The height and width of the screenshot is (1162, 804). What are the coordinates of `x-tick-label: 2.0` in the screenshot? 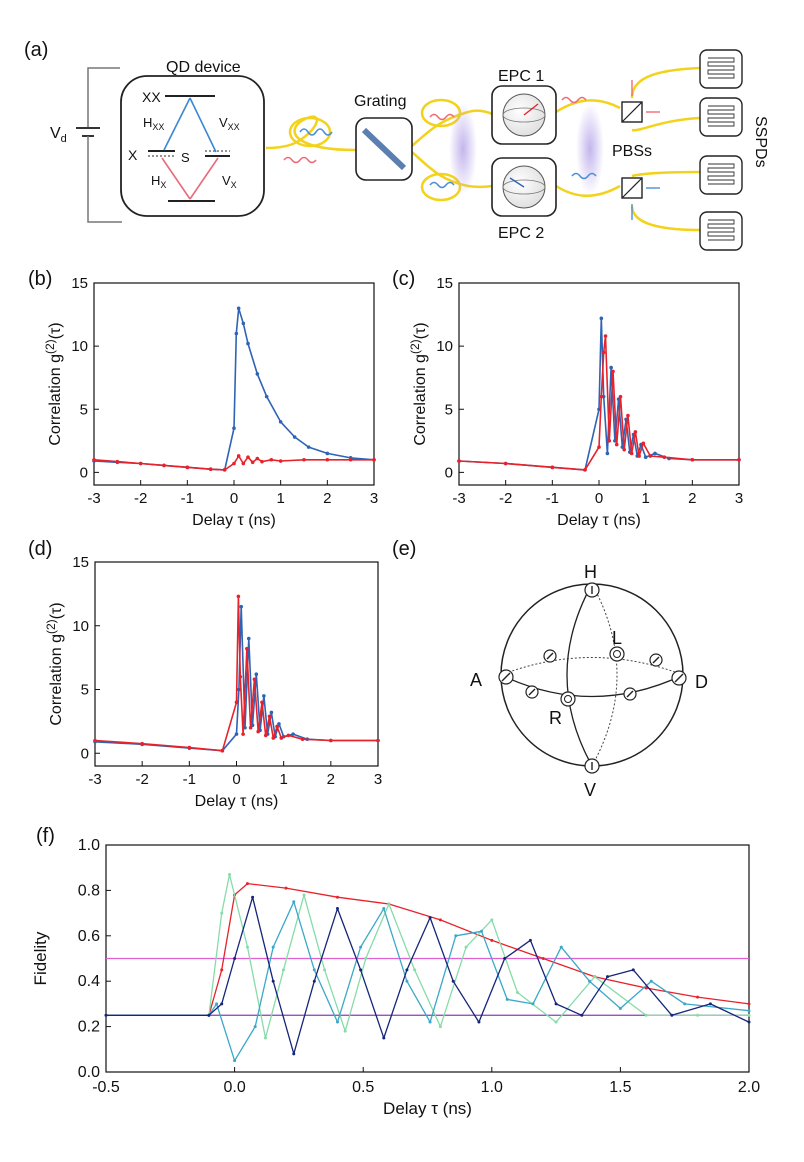 It's located at (749, 1087).